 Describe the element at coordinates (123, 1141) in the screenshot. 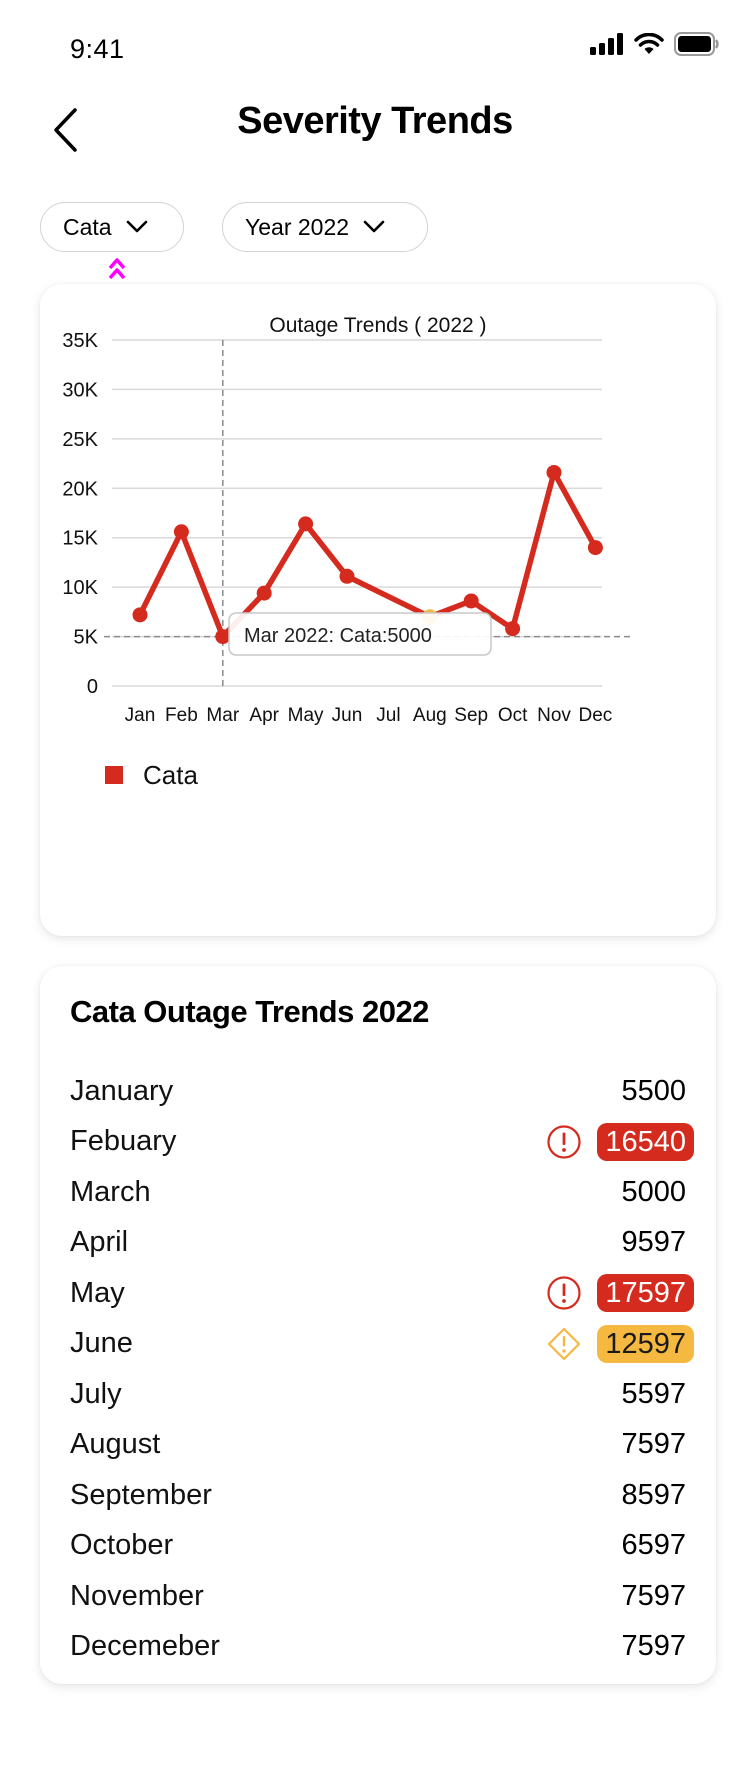

I see `trend-month: Febuary` at that location.